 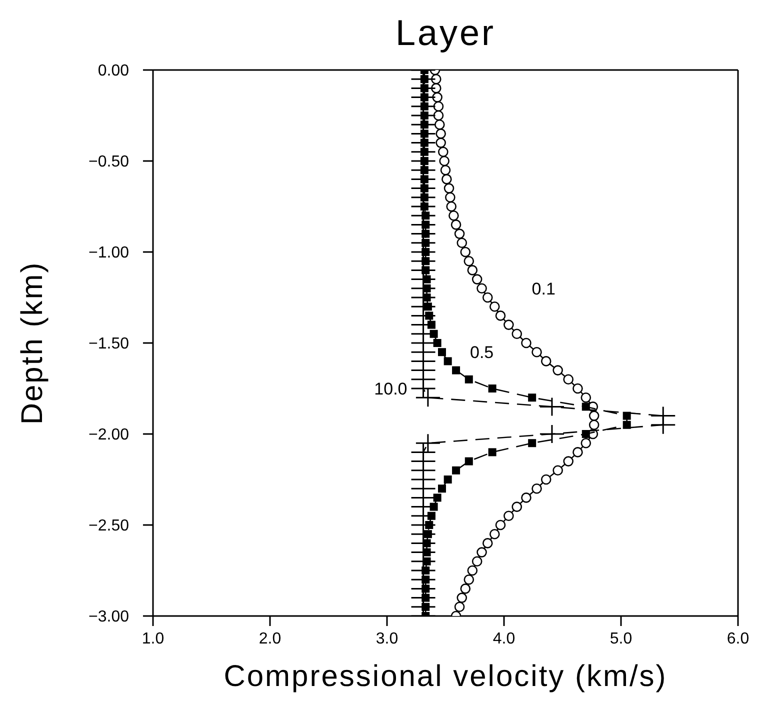 What do you see at coordinates (153, 639) in the screenshot?
I see `x-tick-label: 1.0` at bounding box center [153, 639].